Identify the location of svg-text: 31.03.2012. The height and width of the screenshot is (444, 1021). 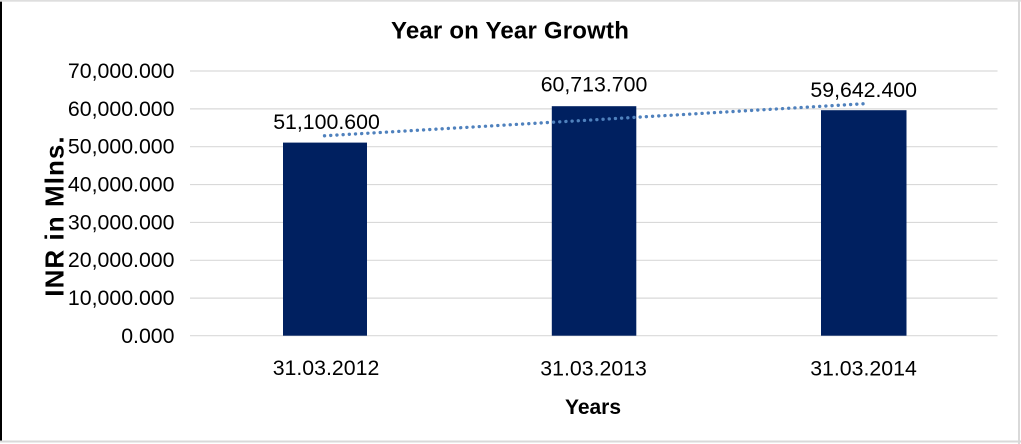
(326, 368).